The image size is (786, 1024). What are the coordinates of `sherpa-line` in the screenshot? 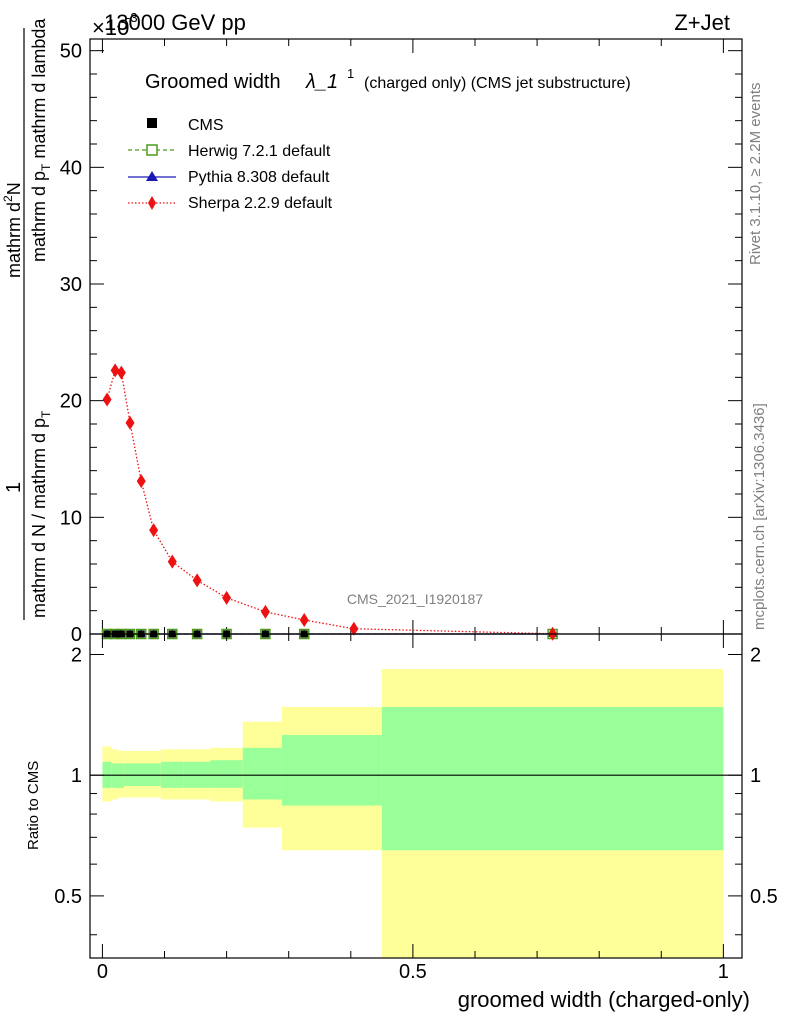 It's located at (329, 502).